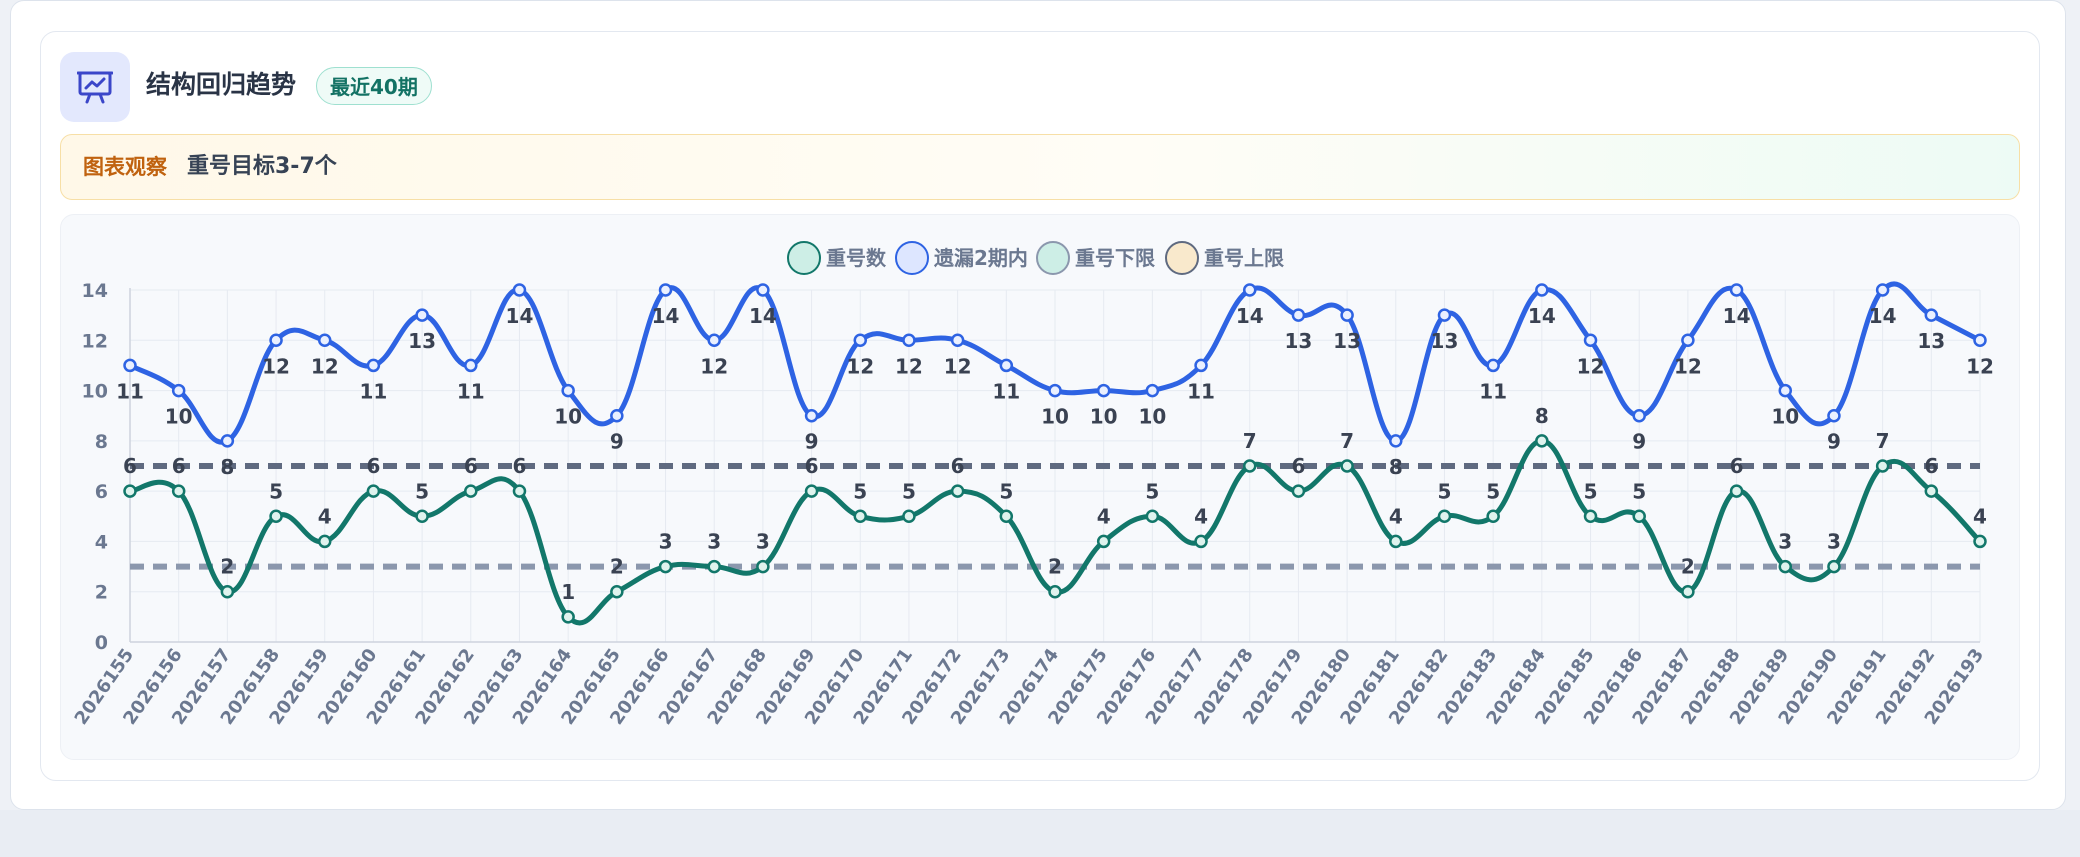  What do you see at coordinates (95, 87) in the screenshot?
I see `presentation-chart-icon` at bounding box center [95, 87].